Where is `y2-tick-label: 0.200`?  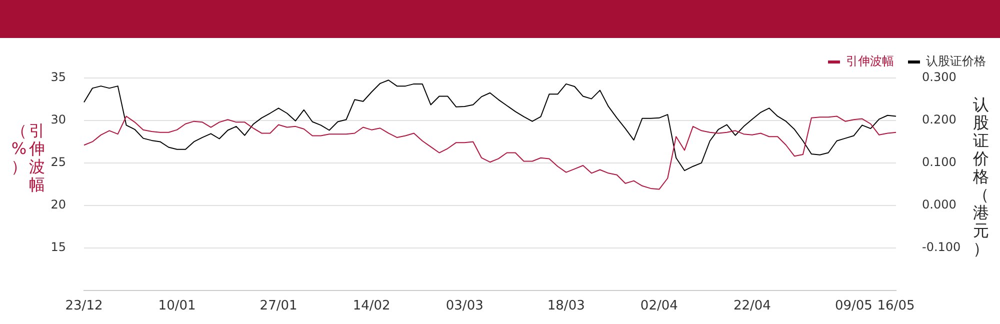 y2-tick-label: 0.200 is located at coordinates (939, 119).